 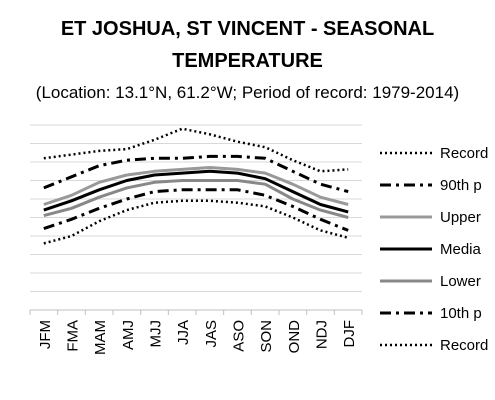 I want to click on x-tick-label: OND, so click(x=294, y=337).